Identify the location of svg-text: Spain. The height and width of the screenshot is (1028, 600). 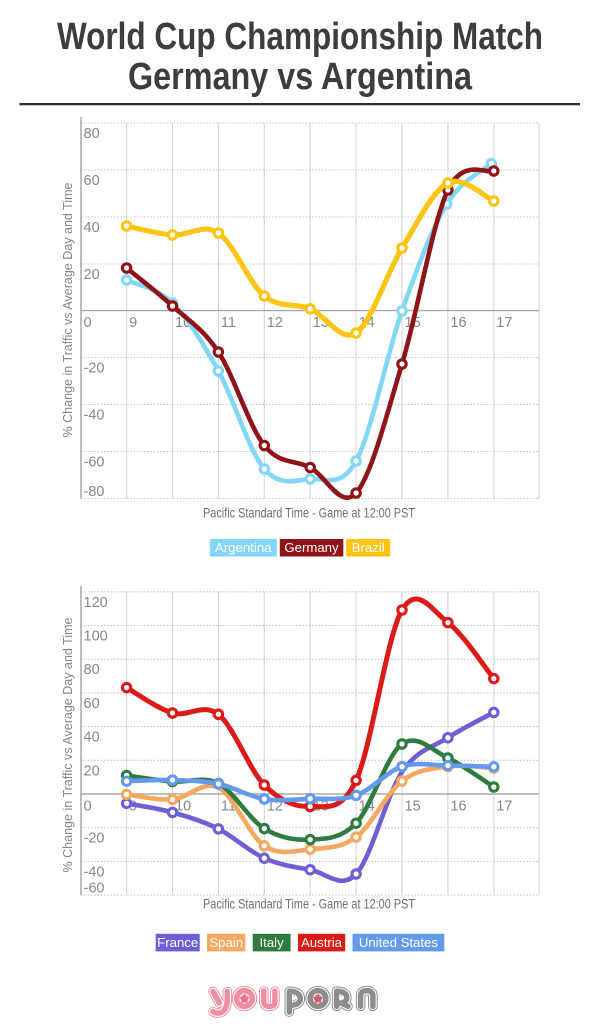
(226, 942).